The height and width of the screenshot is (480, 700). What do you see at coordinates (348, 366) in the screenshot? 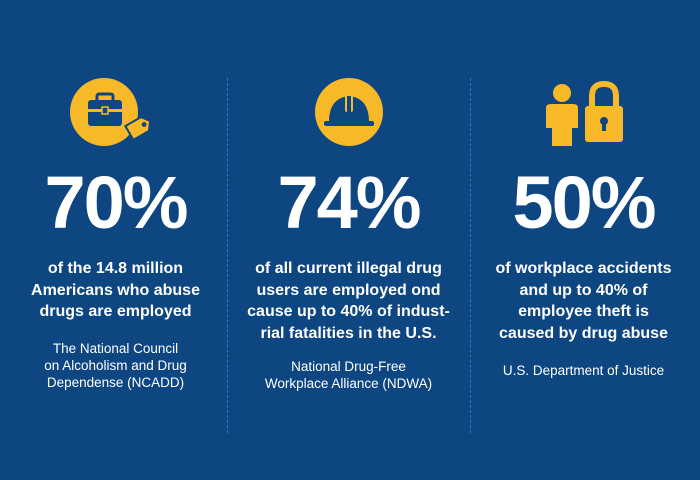
I see `source-line: National Drug-Free` at bounding box center [348, 366].